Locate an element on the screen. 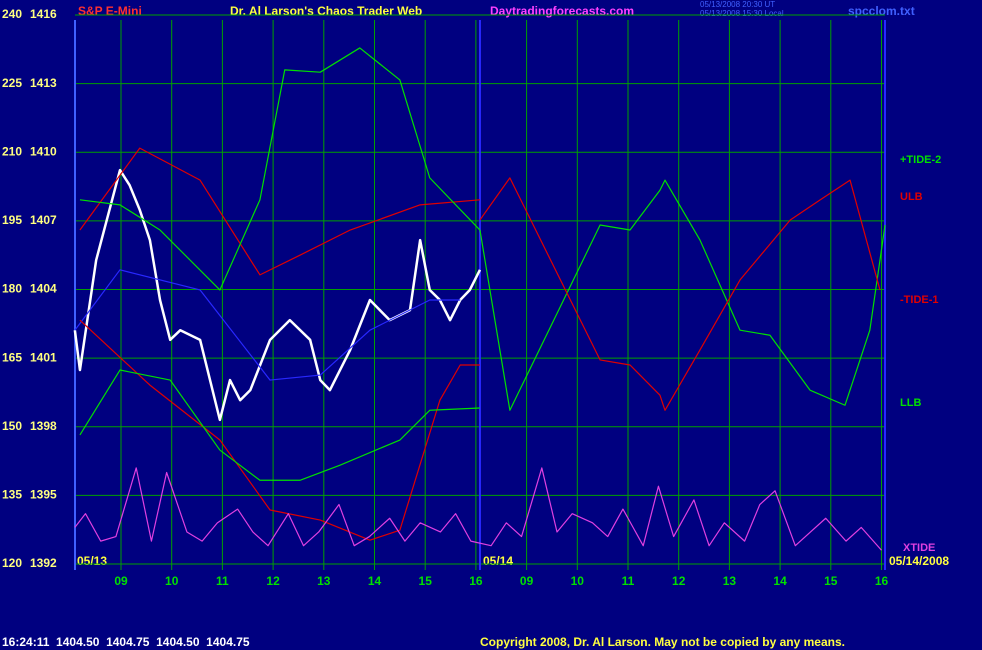 This screenshot has height=650, width=982. y-tick-label: 210 is located at coordinates (12, 151).